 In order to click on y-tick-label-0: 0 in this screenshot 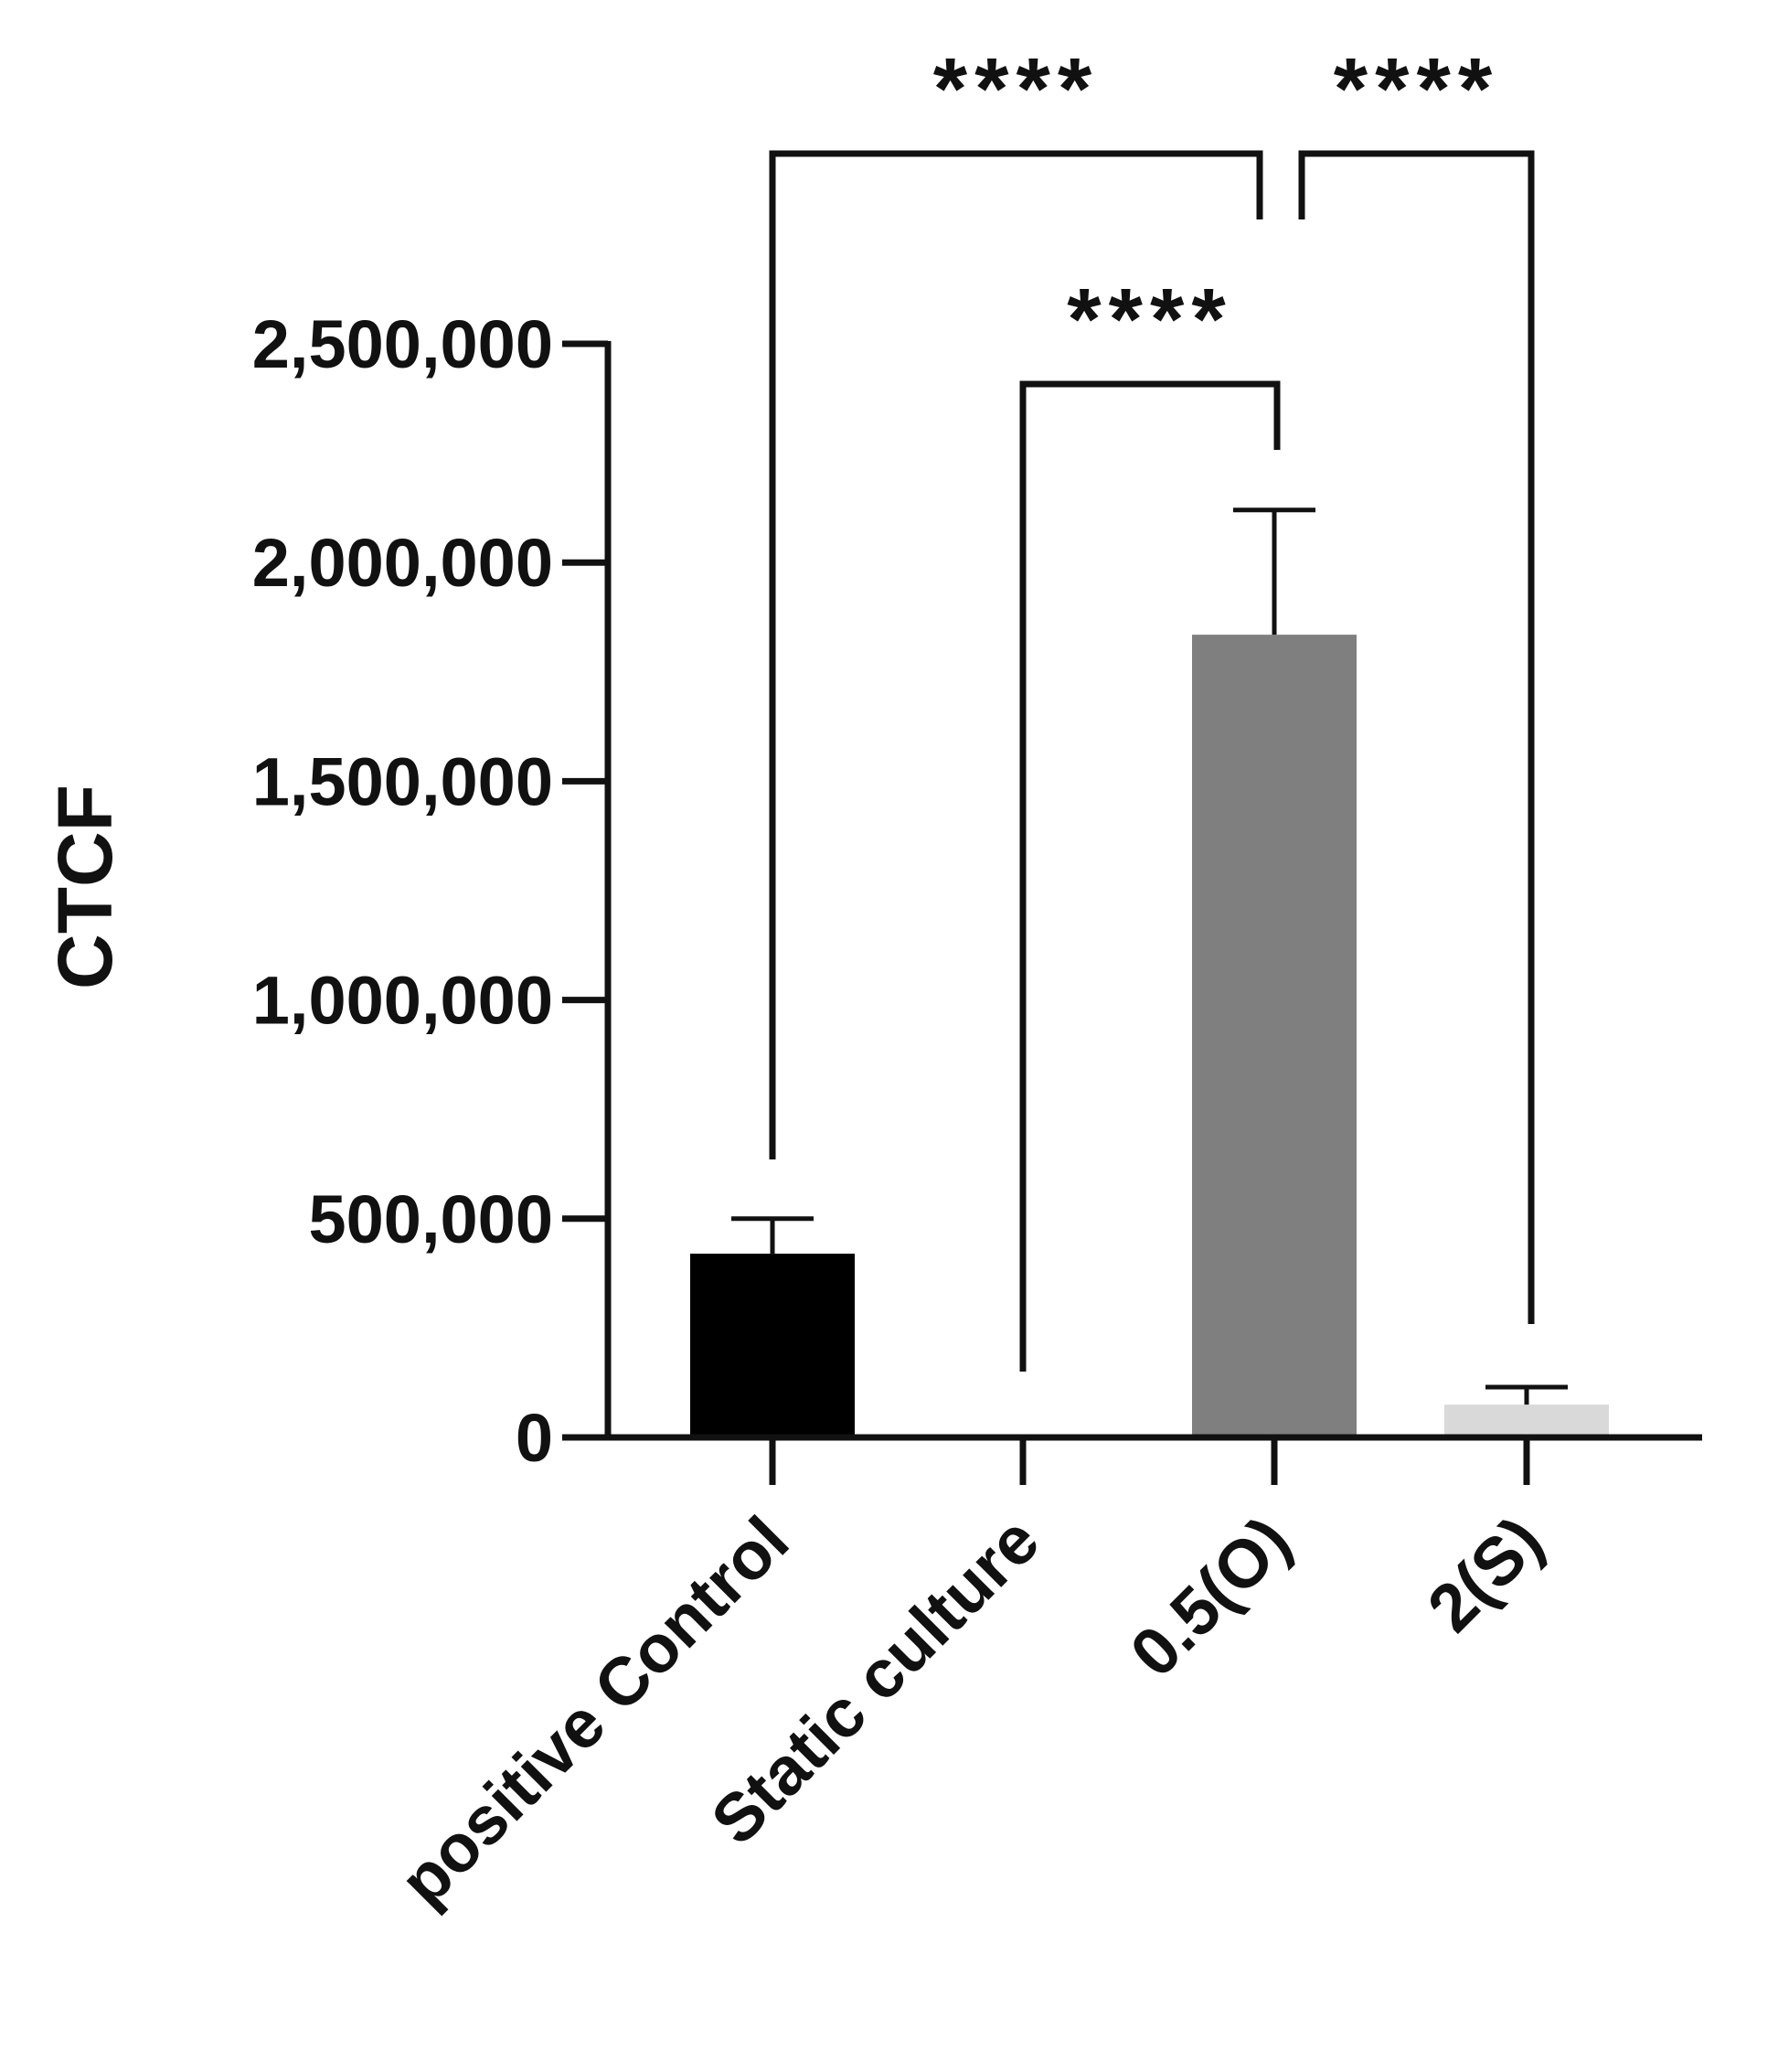, I will do `click(534, 1438)`.